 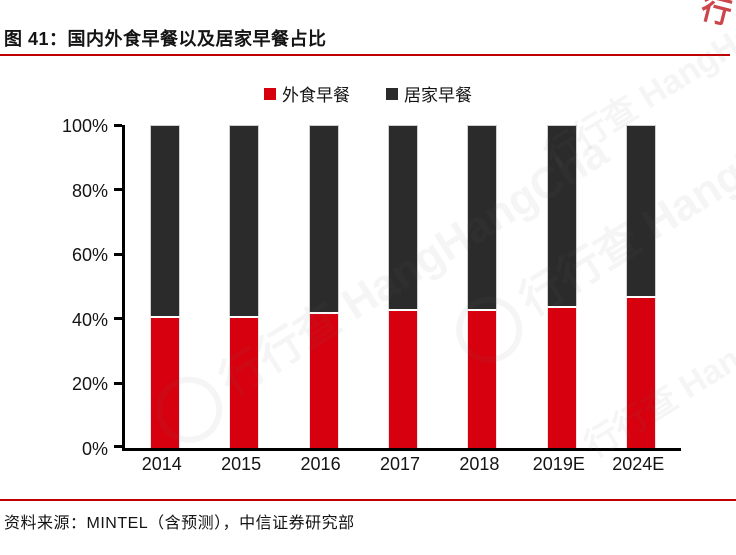 What do you see at coordinates (482, 217) in the screenshot?
I see `bar-segment-home-breakfast-2018` at bounding box center [482, 217].